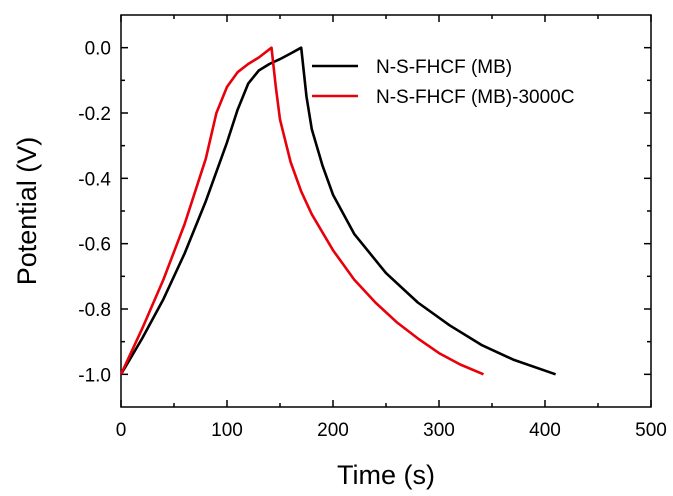 This screenshot has width=673, height=496. I want to click on x-tick-label: 500, so click(651, 430).